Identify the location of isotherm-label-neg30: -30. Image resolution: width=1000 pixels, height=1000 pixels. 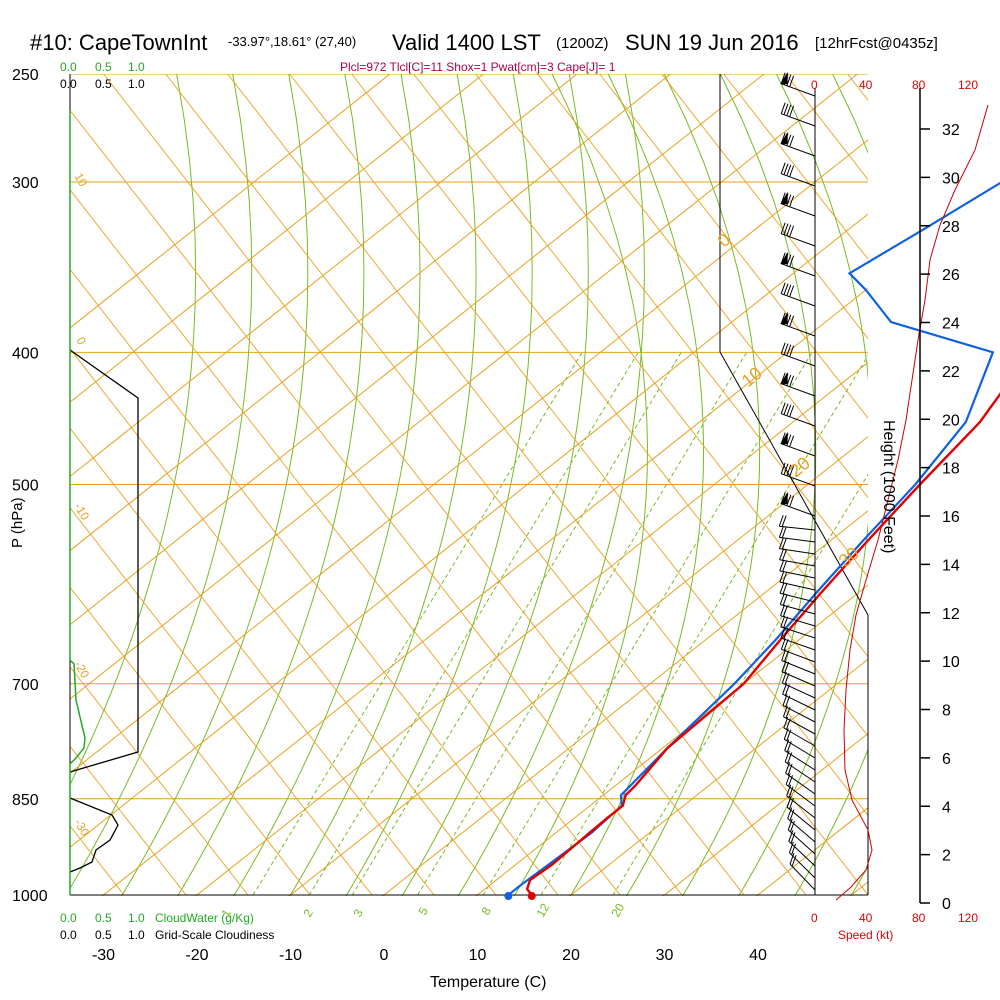
(81, 828).